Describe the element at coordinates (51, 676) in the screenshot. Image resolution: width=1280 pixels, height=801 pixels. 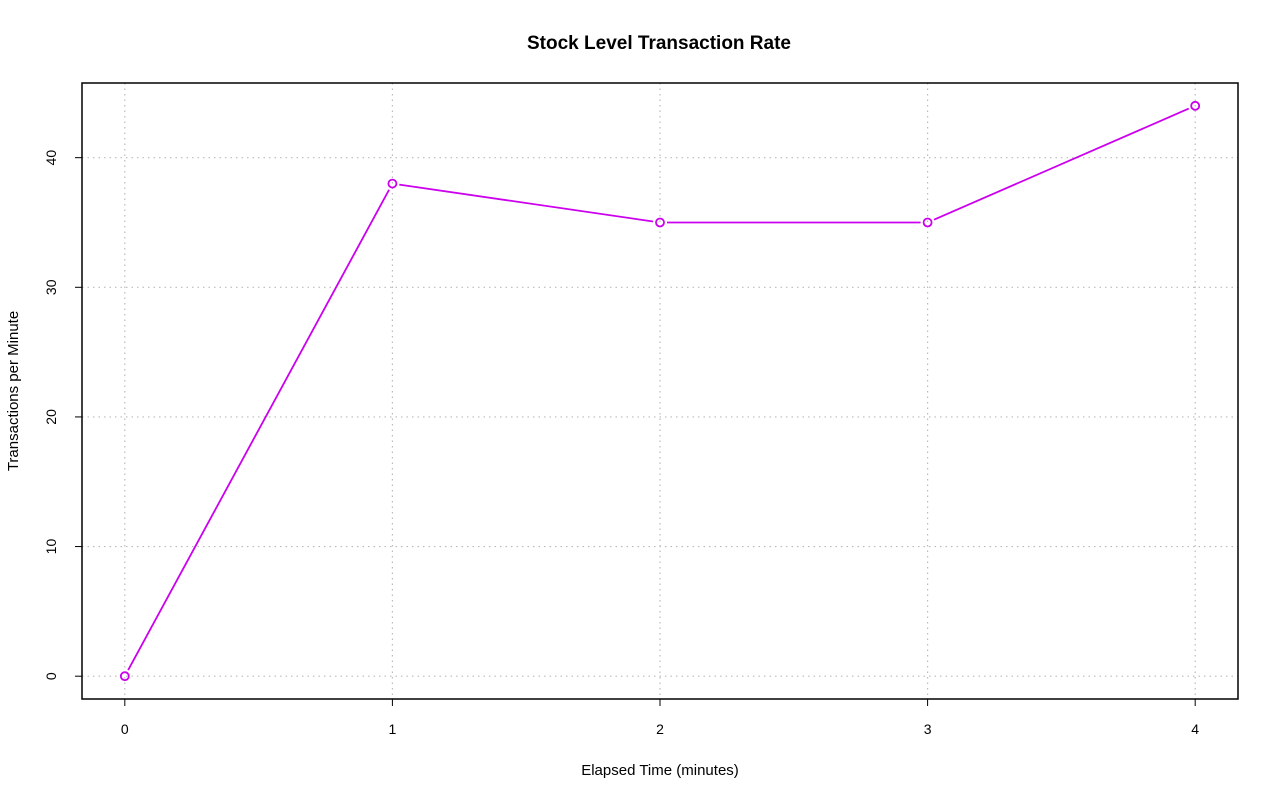
I see `y-tick-label: 0` at that location.